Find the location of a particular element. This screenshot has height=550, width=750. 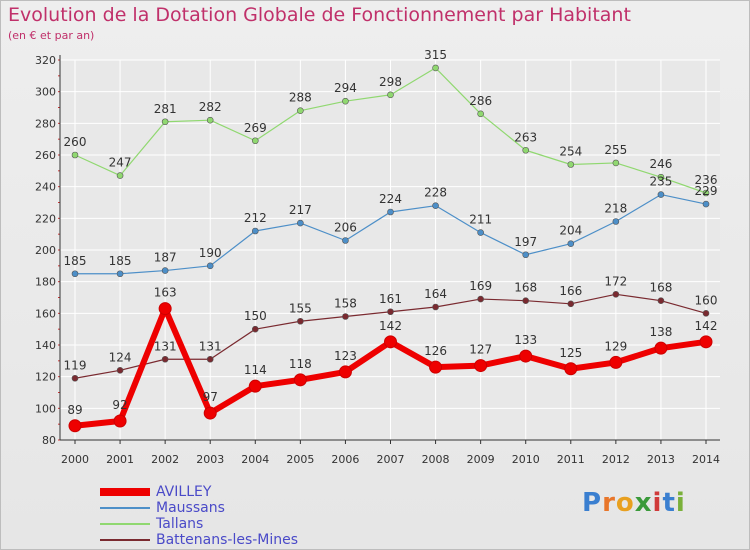

data-label: 125 is located at coordinates (570, 353).